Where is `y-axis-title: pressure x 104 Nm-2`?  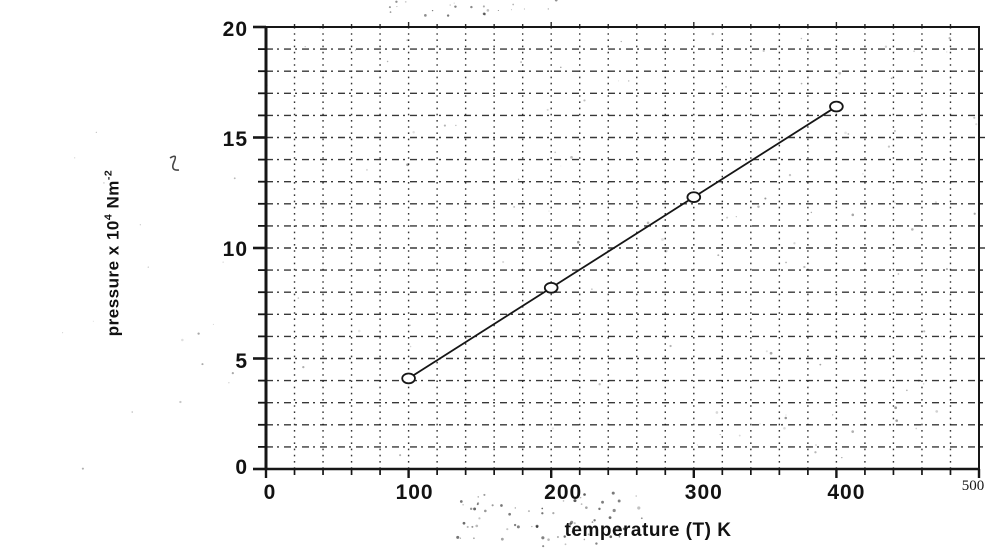 y-axis-title: pressure x 104 Nm-2 is located at coordinates (113, 253).